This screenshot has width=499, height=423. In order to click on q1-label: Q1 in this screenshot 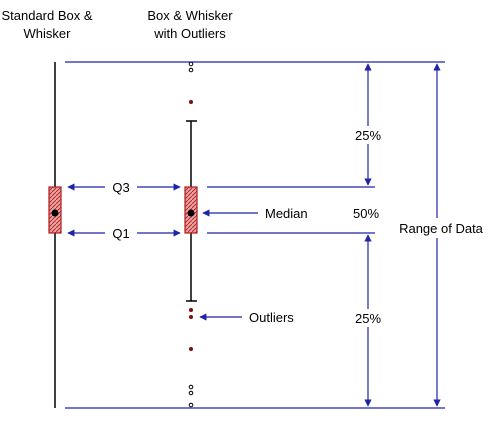, I will do `click(120, 233)`.